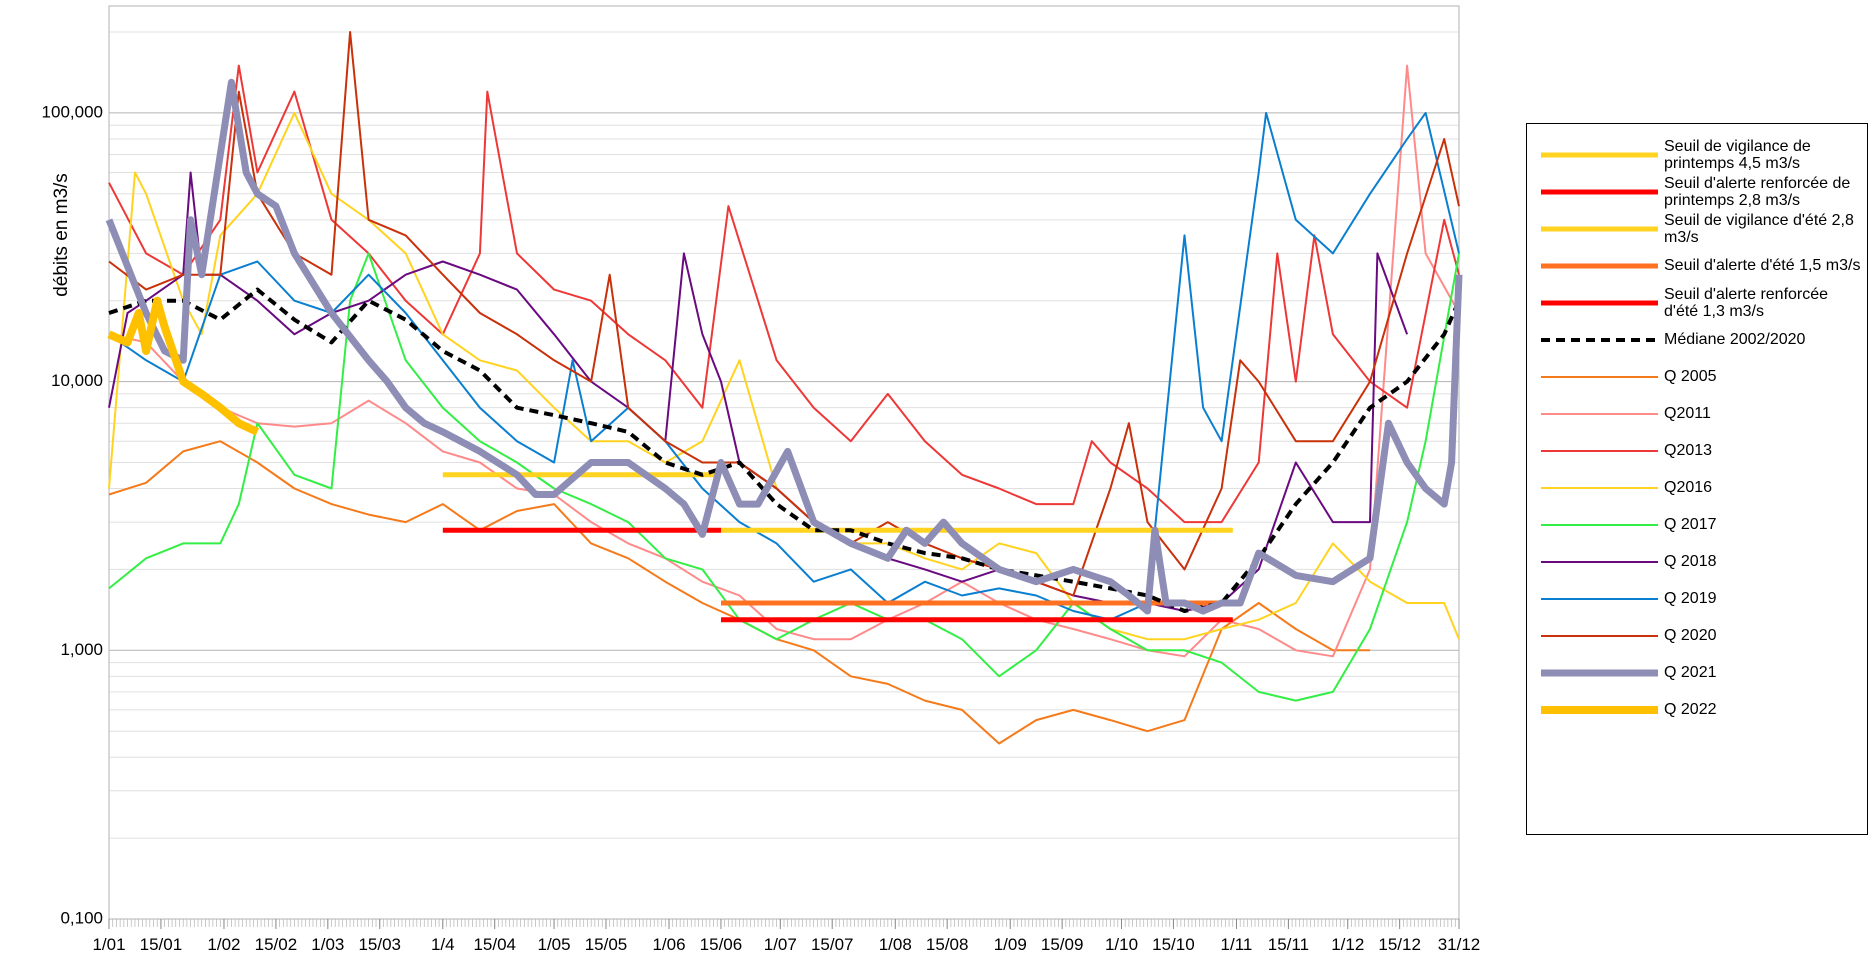  I want to click on legend-entry: Q 2018, so click(1697, 561).